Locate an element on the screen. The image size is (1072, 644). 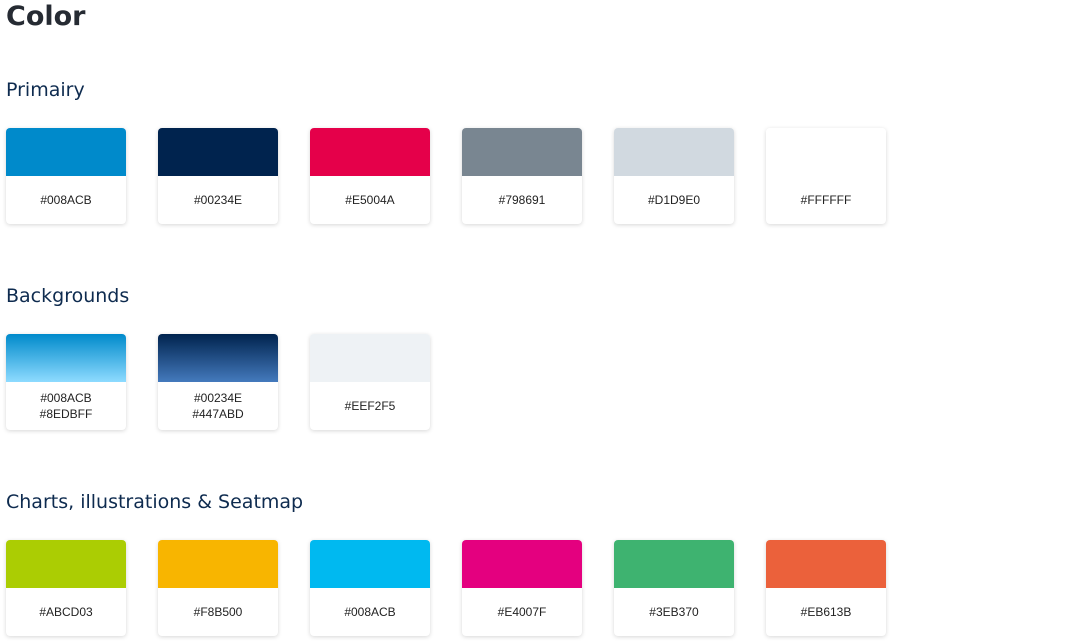
color-code-text: #F8B500 is located at coordinates (218, 612).